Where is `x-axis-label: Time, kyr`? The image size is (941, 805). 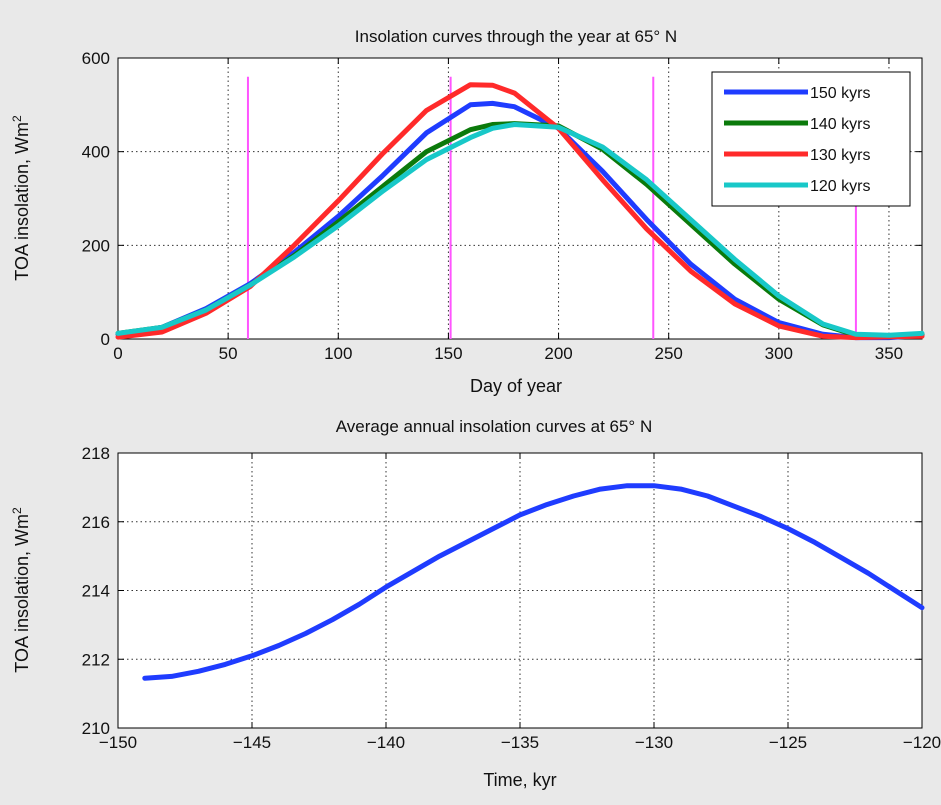
x-axis-label: Time, kyr is located at coordinates (519, 780).